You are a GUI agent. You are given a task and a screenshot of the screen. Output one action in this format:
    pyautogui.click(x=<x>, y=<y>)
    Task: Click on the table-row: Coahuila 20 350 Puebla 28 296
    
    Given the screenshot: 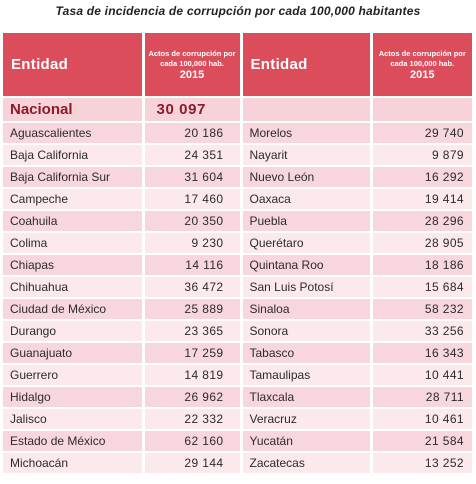 What is the action you would take?
    pyautogui.click(x=237, y=221)
    